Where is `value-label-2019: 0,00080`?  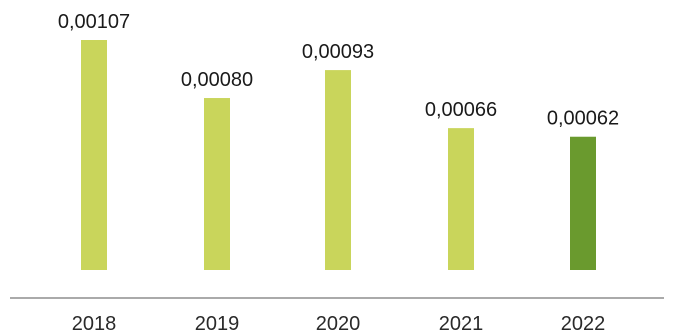 value-label-2019: 0,00080 is located at coordinates (217, 80).